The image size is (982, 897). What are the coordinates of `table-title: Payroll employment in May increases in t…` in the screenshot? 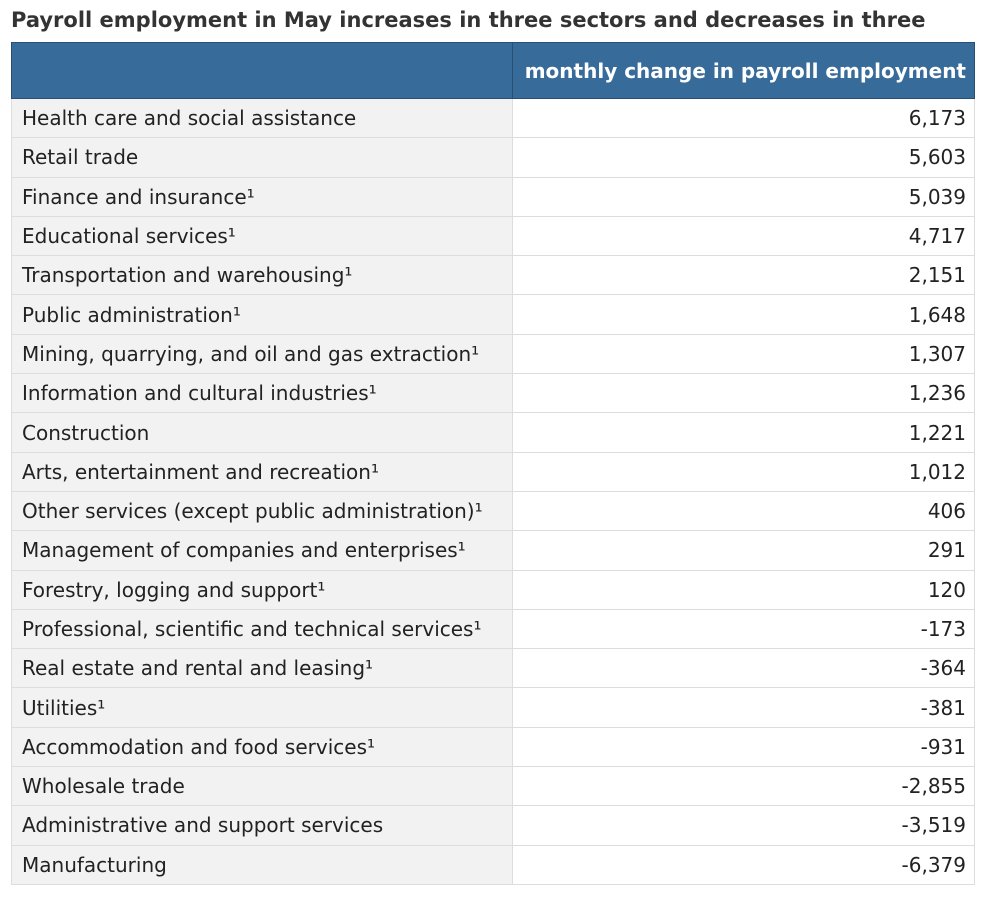 It's located at (468, 20).